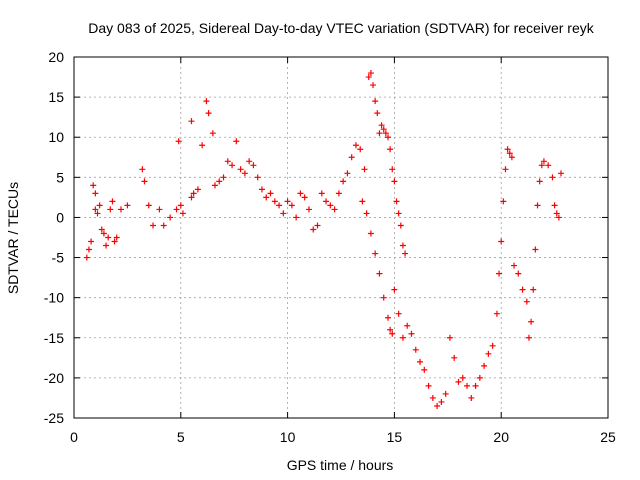 The height and width of the screenshot is (480, 640). Describe the element at coordinates (421, 303) in the screenshot. I see `series-decline` at that location.